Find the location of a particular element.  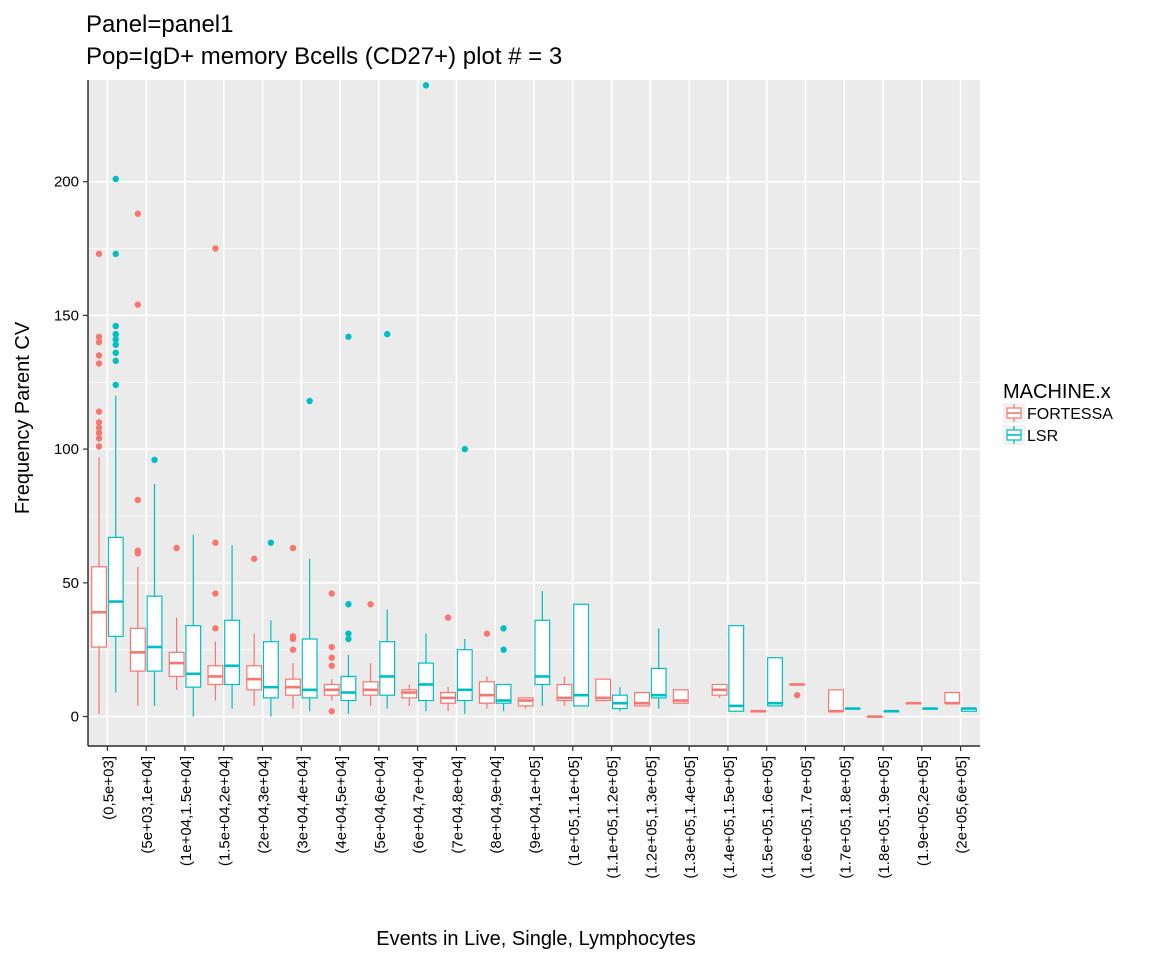

y-tick-label: 50 is located at coordinates (70, 583).